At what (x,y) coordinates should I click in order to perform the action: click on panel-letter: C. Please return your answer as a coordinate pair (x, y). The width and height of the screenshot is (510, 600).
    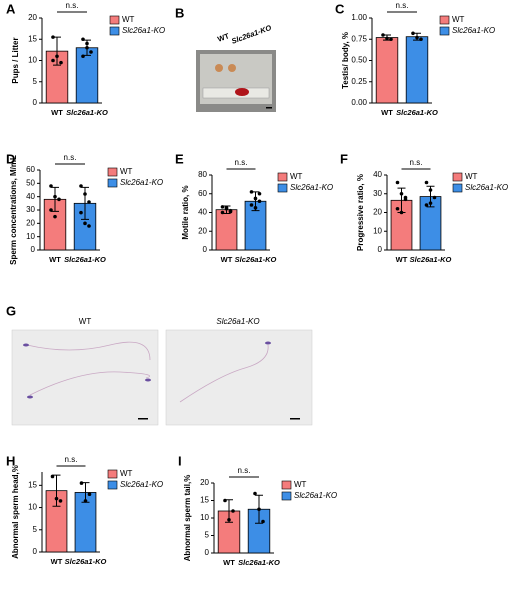
    Looking at the image, I should click on (340, 8).